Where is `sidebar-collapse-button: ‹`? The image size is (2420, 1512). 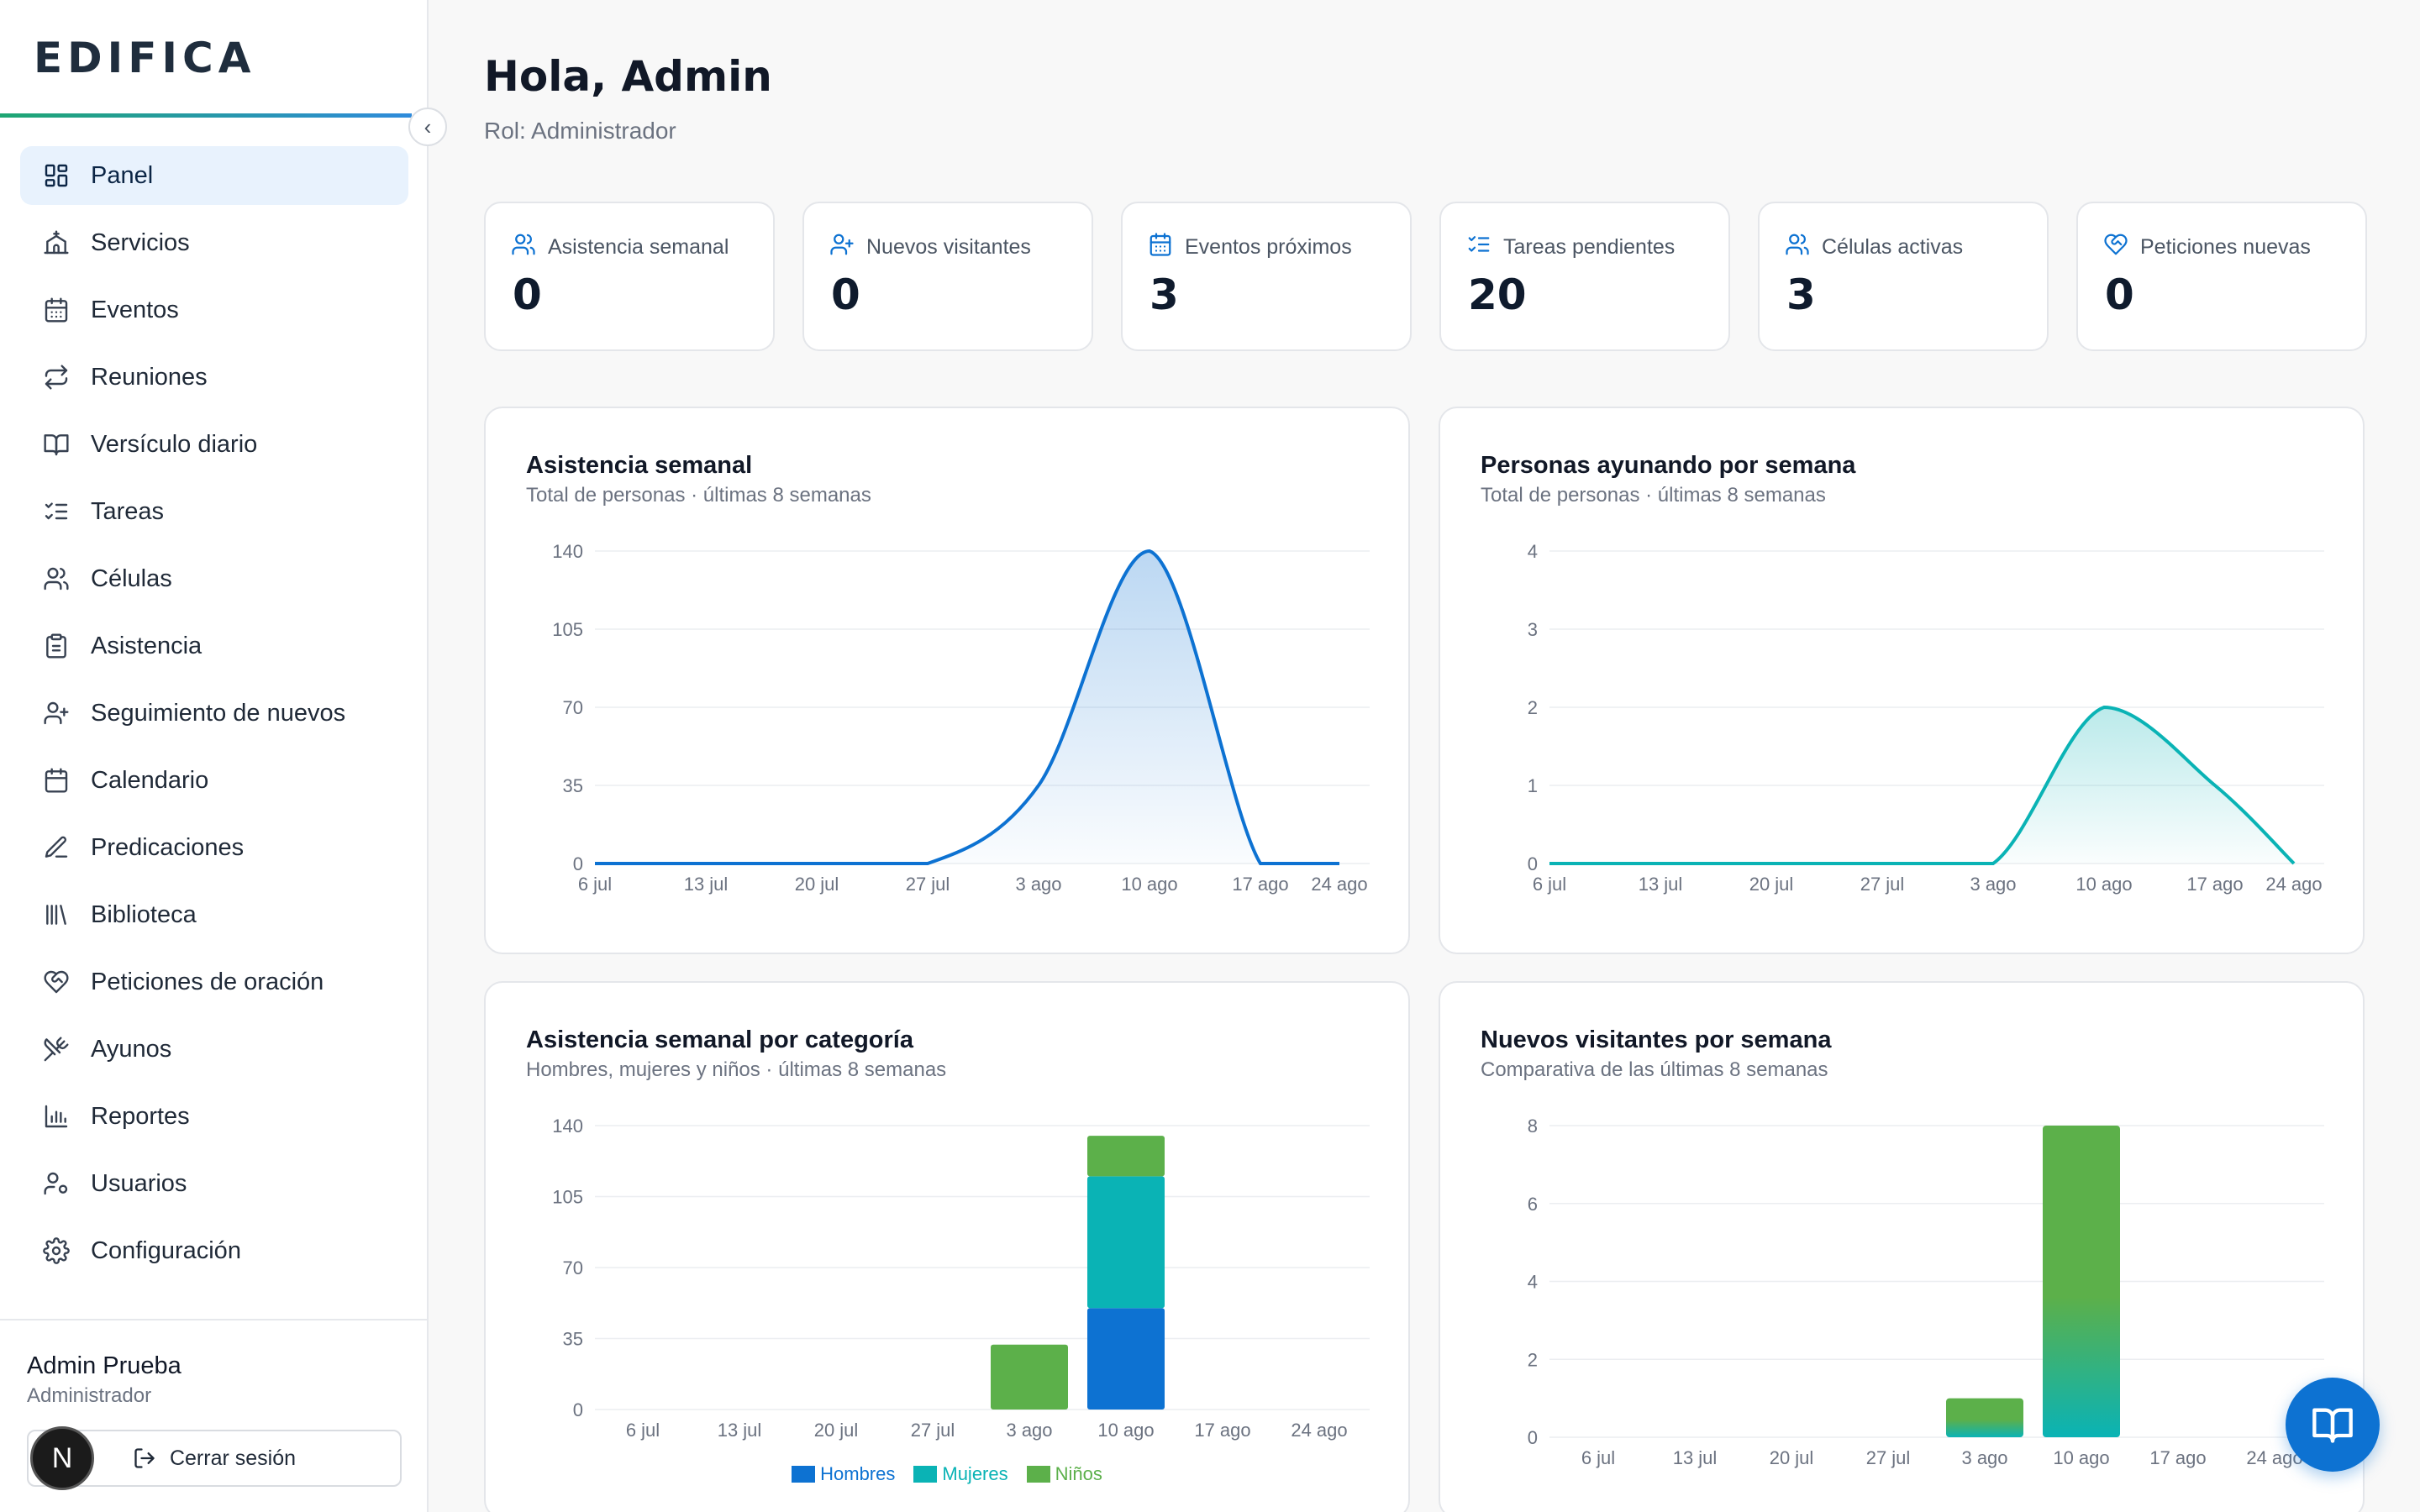 sidebar-collapse-button: ‹ is located at coordinates (428, 127).